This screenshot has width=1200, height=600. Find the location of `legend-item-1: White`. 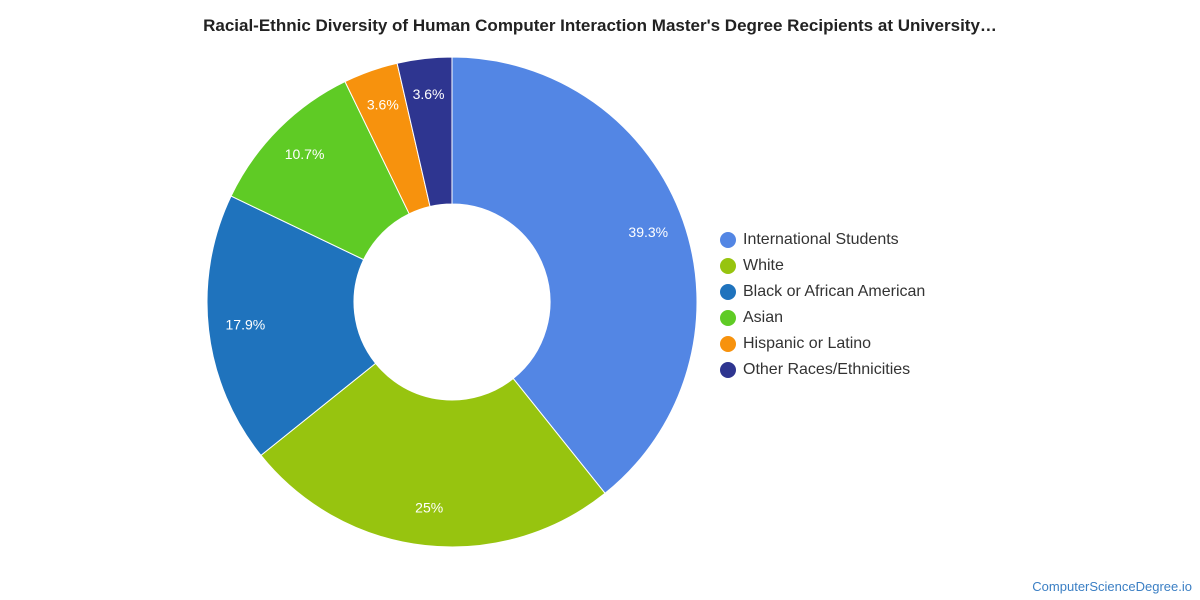

legend-item-1: White is located at coordinates (822, 266).